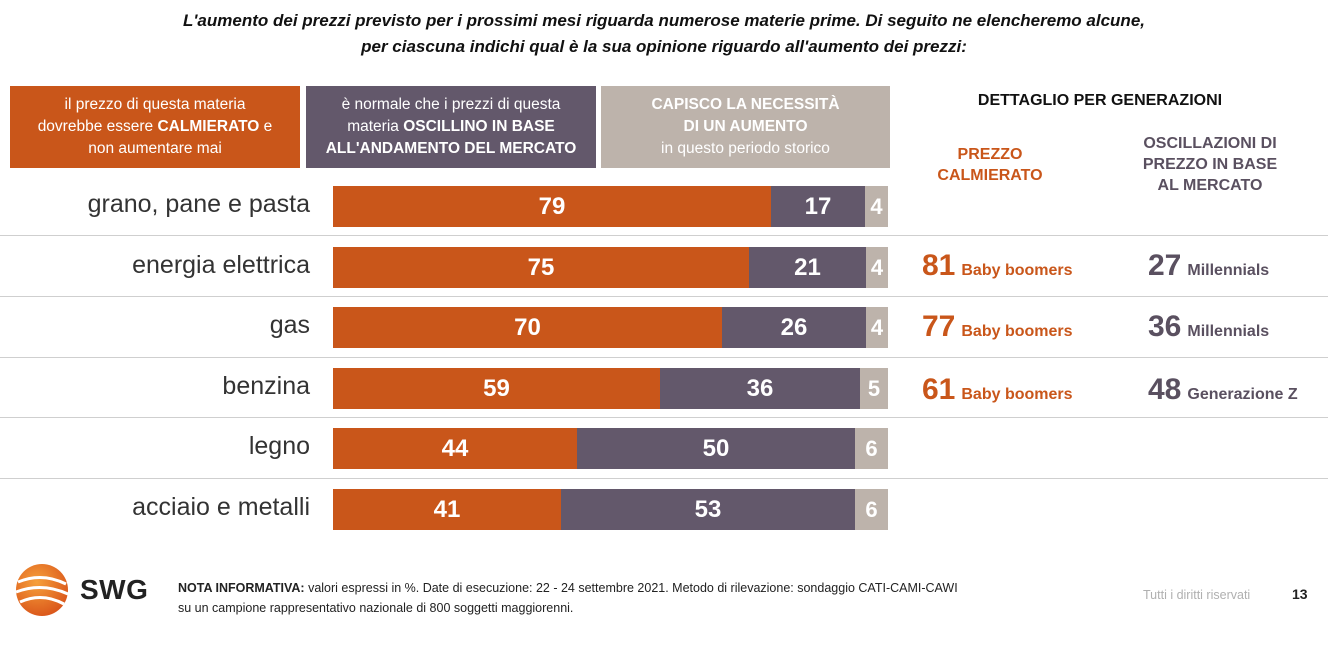 This screenshot has height=658, width=1328. What do you see at coordinates (939, 389) in the screenshot?
I see `generation-calmierato-value: 61` at bounding box center [939, 389].